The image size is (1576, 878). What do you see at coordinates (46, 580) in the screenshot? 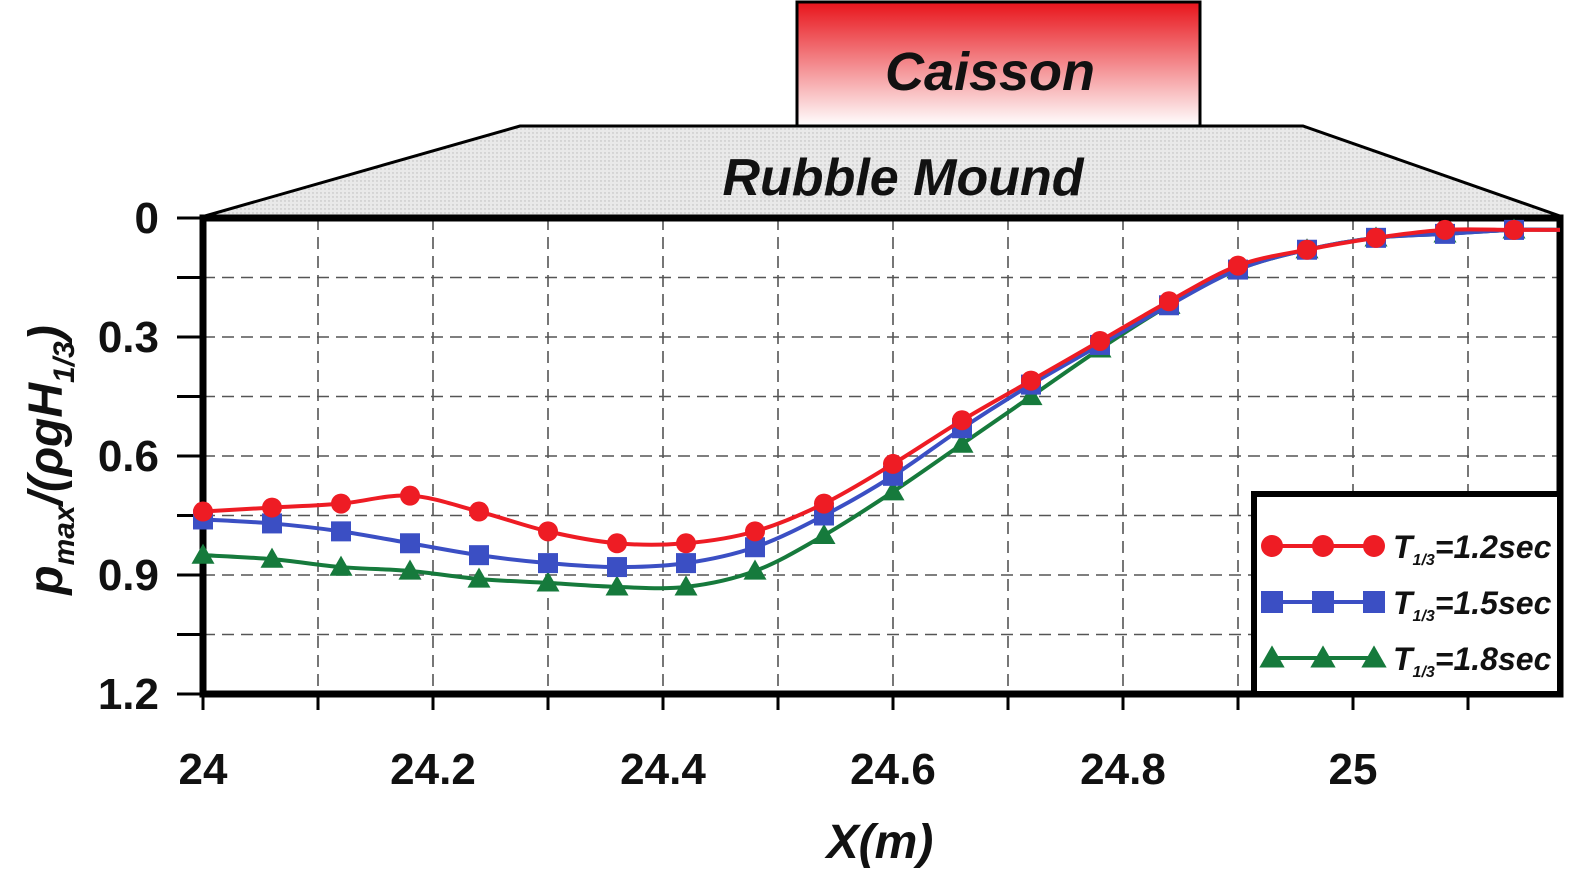
I see `y-axis-title-base: p` at bounding box center [46, 580].